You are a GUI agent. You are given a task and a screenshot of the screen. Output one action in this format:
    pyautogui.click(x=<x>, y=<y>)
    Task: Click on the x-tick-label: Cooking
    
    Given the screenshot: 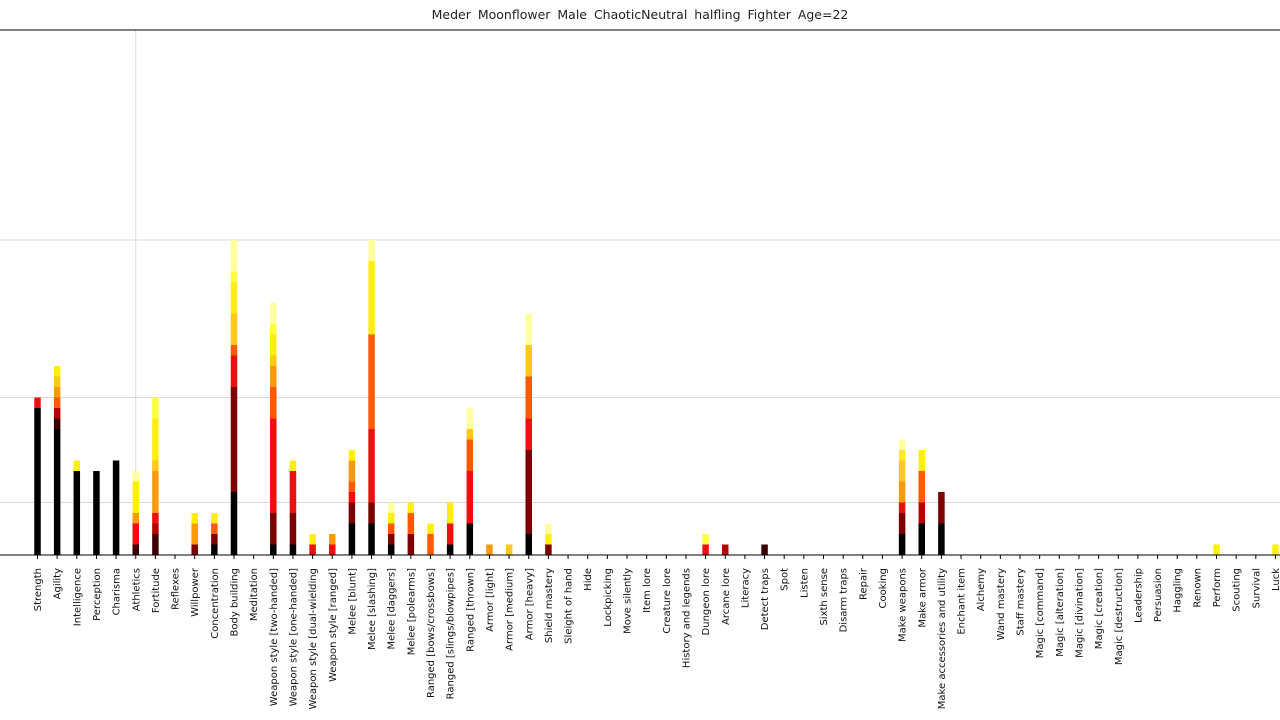 What is the action you would take?
    pyautogui.click(x=883, y=588)
    